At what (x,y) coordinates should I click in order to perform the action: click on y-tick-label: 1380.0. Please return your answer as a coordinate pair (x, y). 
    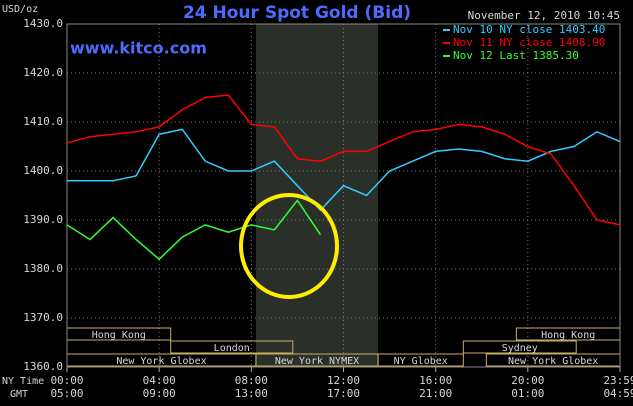
    Looking at the image, I should click on (43, 268).